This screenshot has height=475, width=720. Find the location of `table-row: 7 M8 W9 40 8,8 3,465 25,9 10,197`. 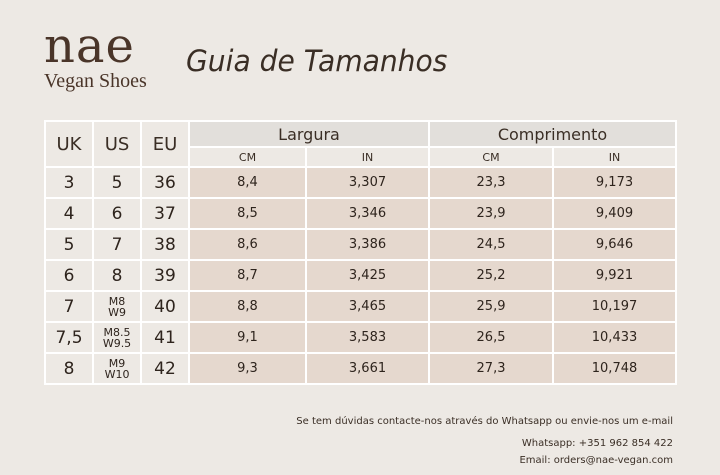

table-row: 7 M8 W9 40 8,8 3,465 25,9 10,197 is located at coordinates (361, 306).